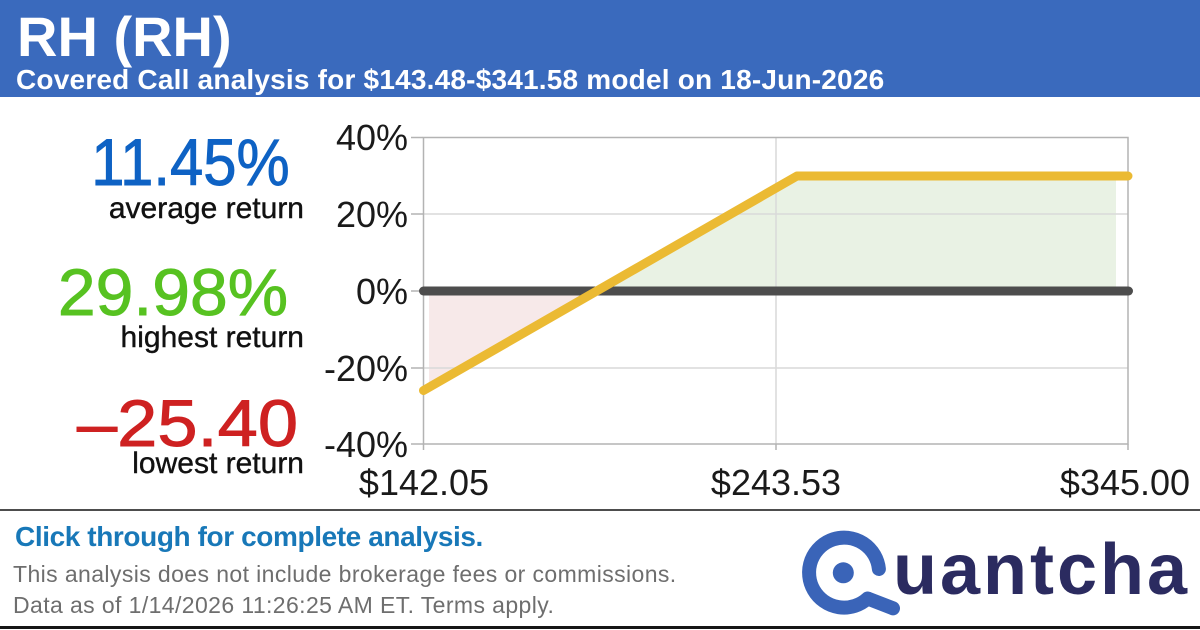  What do you see at coordinates (372, 137) in the screenshot?
I see `svg-text: 40%` at bounding box center [372, 137].